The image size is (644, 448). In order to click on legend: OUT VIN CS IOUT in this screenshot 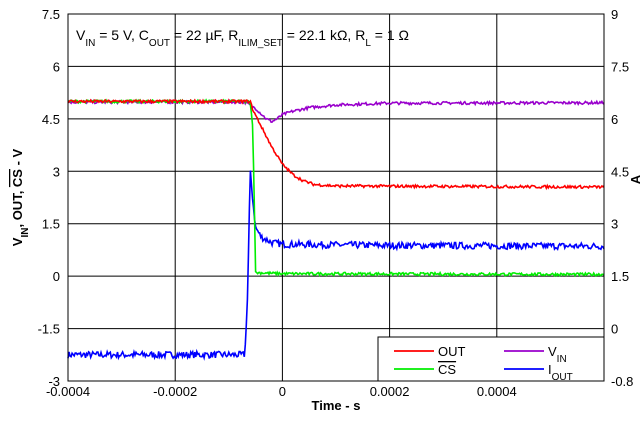, I will do `click(491, 359)`.